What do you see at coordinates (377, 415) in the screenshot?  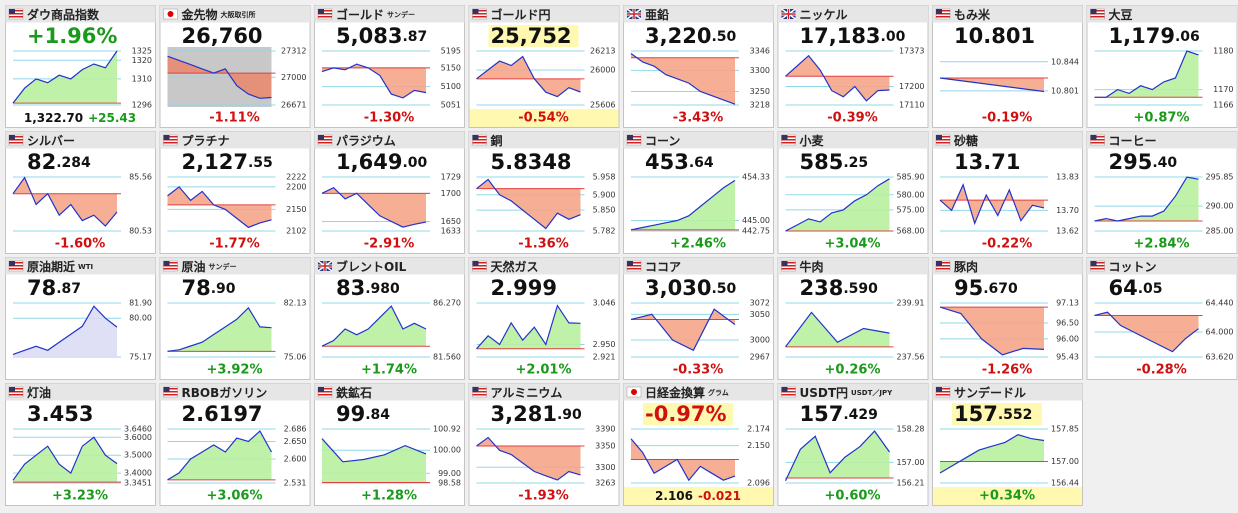 I see `price-part: .84` at bounding box center [377, 415].